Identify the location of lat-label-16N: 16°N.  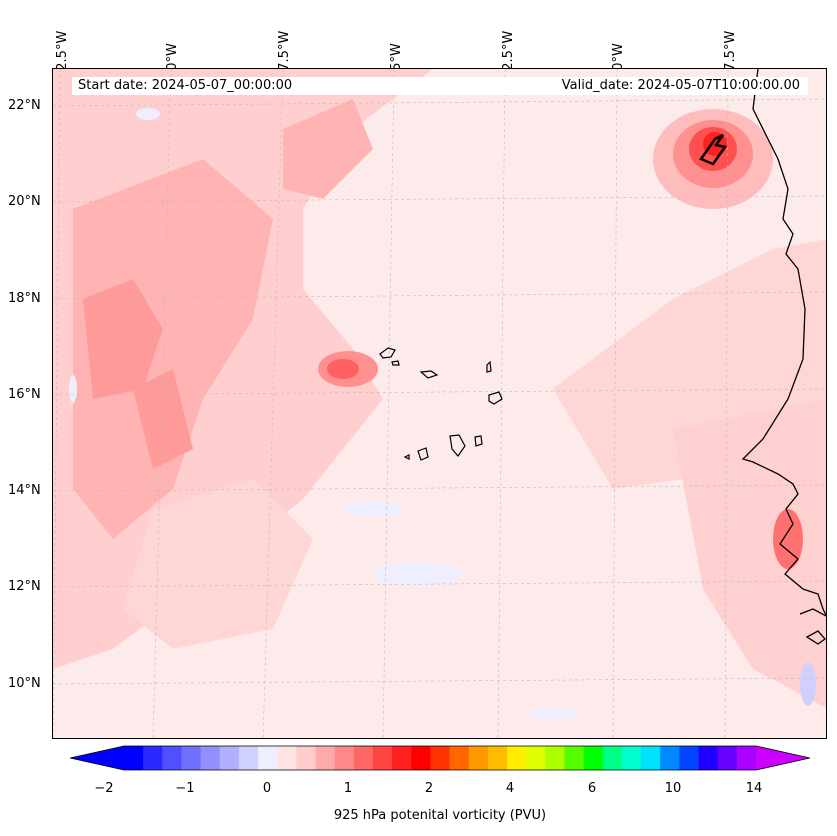
(24, 394).